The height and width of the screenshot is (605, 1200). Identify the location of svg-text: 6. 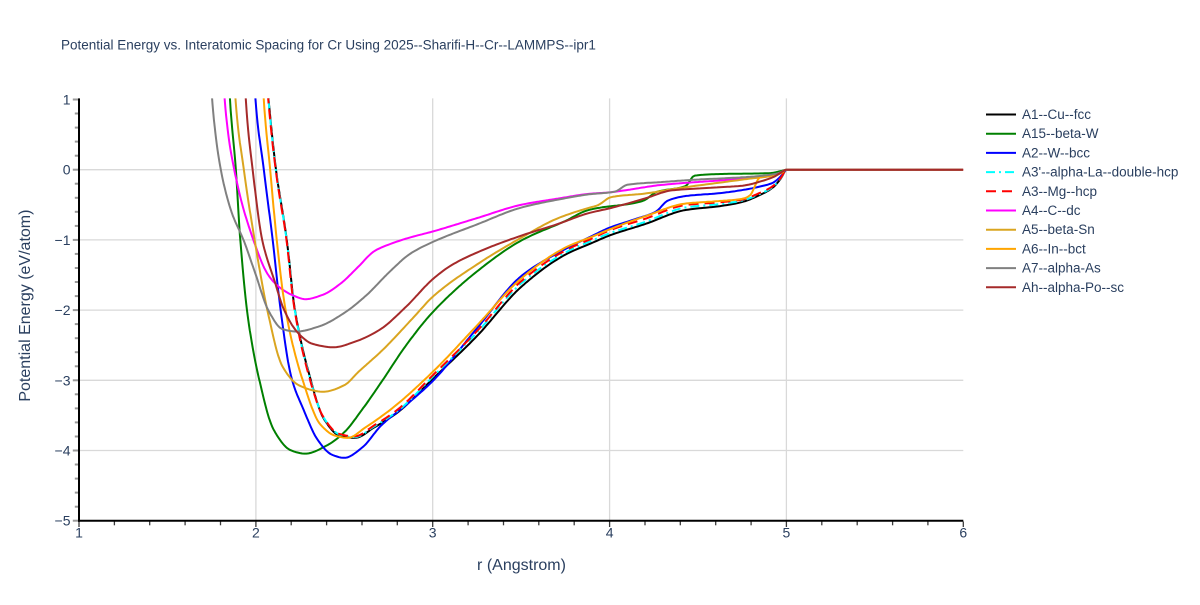
(963, 533).